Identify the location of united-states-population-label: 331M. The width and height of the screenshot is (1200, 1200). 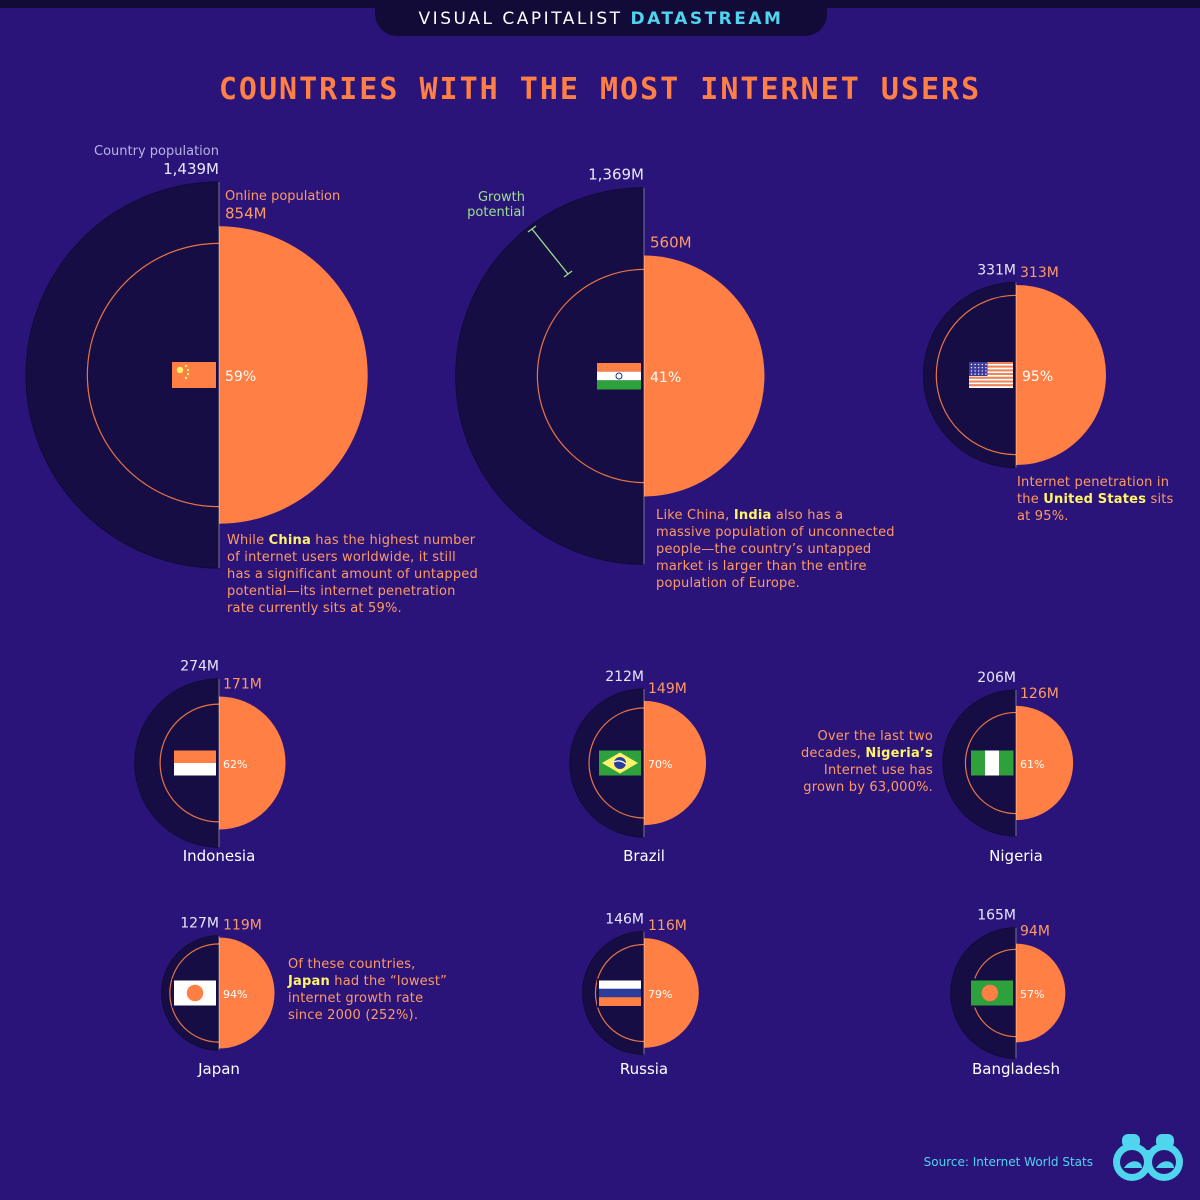
(996, 270).